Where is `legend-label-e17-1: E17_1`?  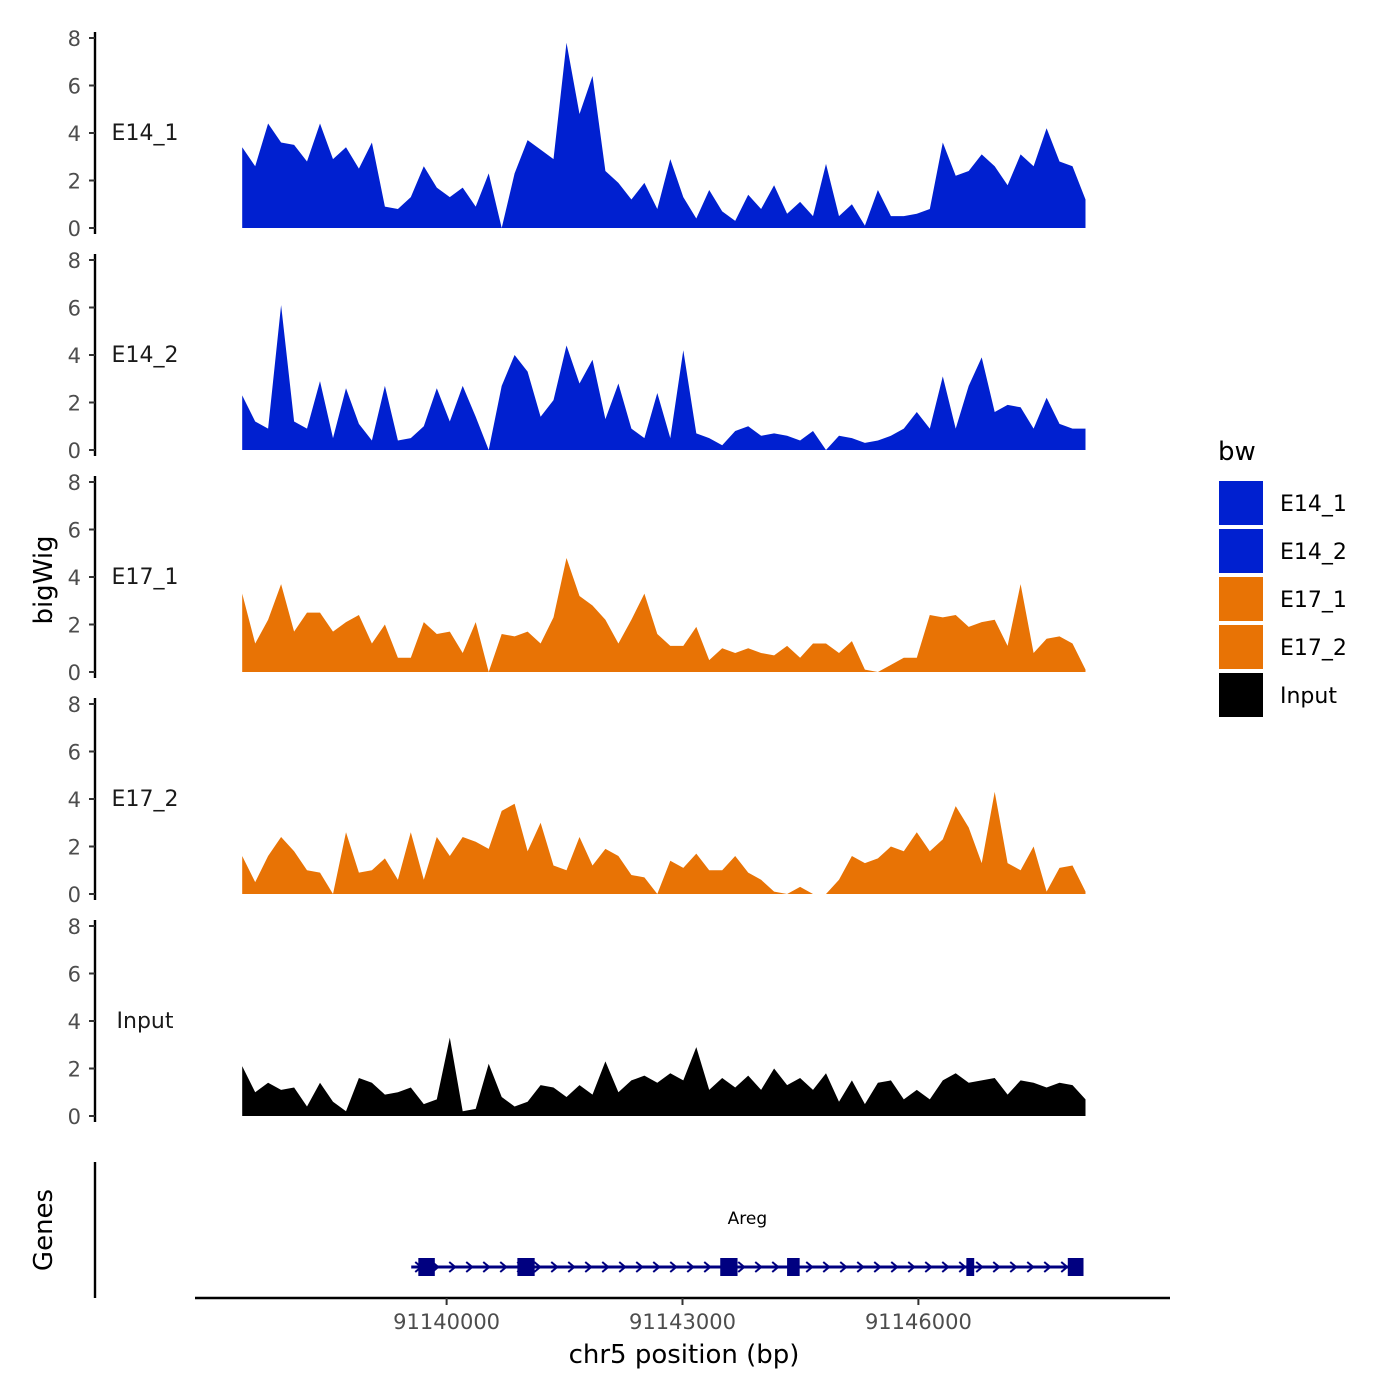
legend-label-e17-1: E17_1 is located at coordinates (1313, 600).